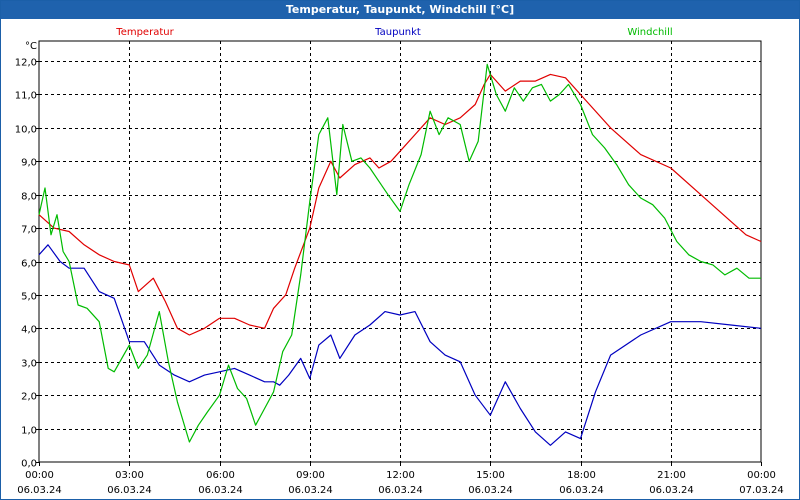  What do you see at coordinates (761, 490) in the screenshot?
I see `x-tick-date: 07.03.24` at bounding box center [761, 490].